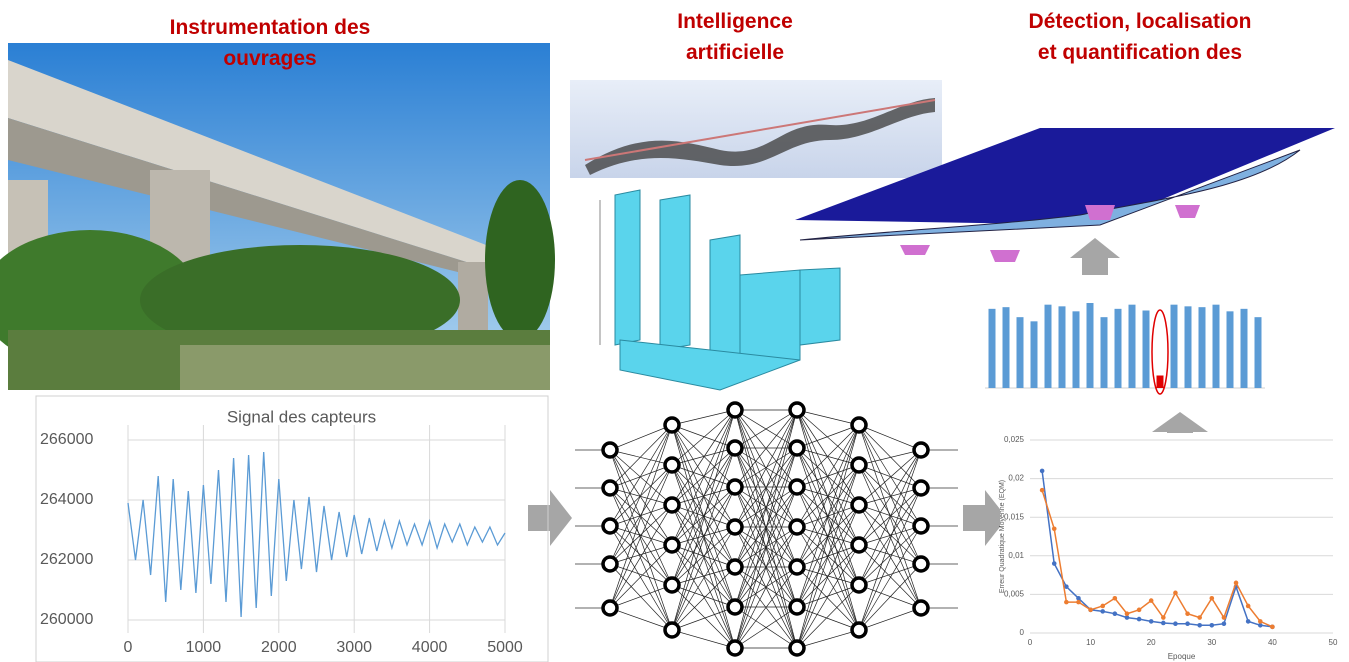  What do you see at coordinates (1014, 594) in the screenshot?
I see `y-tick-label: 0,005` at bounding box center [1014, 594].